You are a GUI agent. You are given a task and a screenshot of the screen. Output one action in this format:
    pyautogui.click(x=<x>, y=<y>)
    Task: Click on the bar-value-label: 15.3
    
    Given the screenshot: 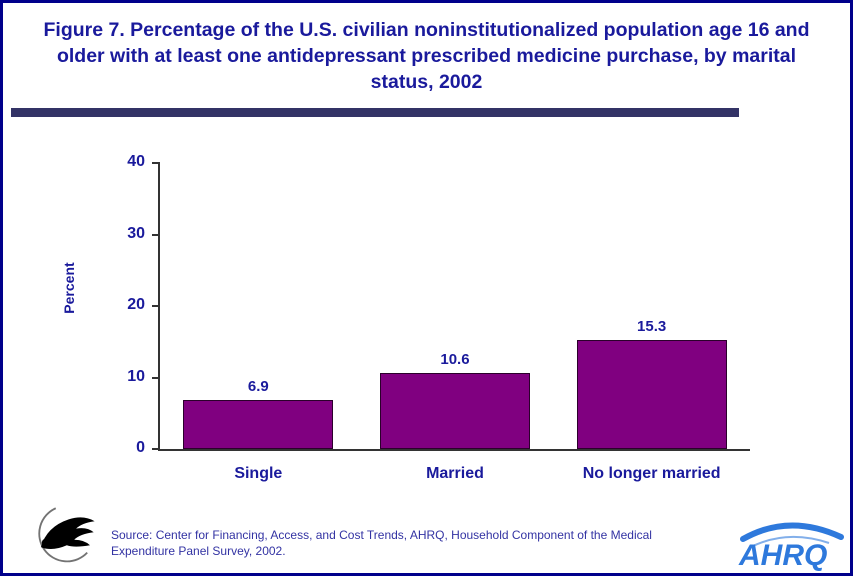 What is the action you would take?
    pyautogui.click(x=652, y=326)
    